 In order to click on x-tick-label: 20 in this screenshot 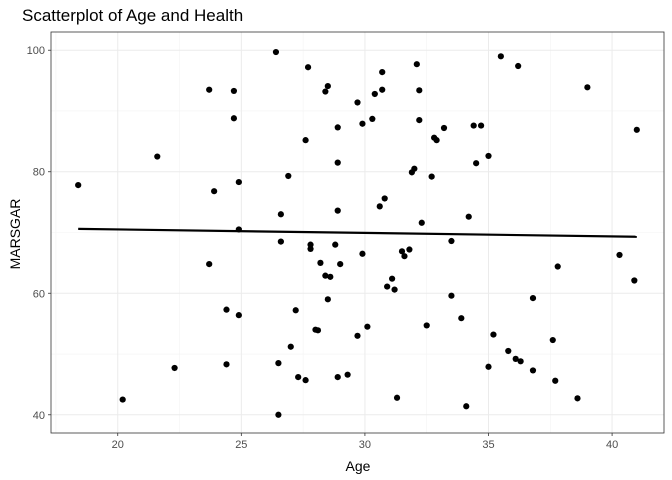, I will do `click(118, 445)`.